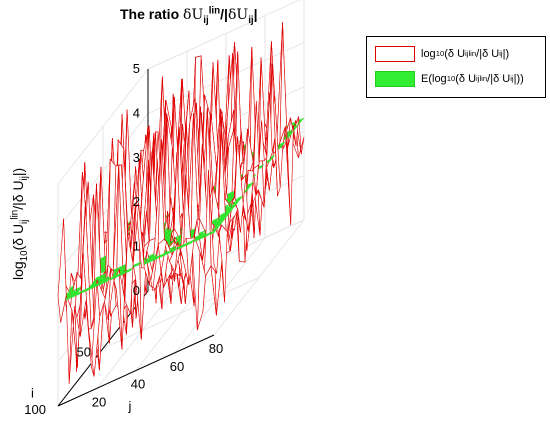 The image size is (550, 426). What do you see at coordinates (136, 290) in the screenshot?
I see `z-tick-label: 0` at bounding box center [136, 290].